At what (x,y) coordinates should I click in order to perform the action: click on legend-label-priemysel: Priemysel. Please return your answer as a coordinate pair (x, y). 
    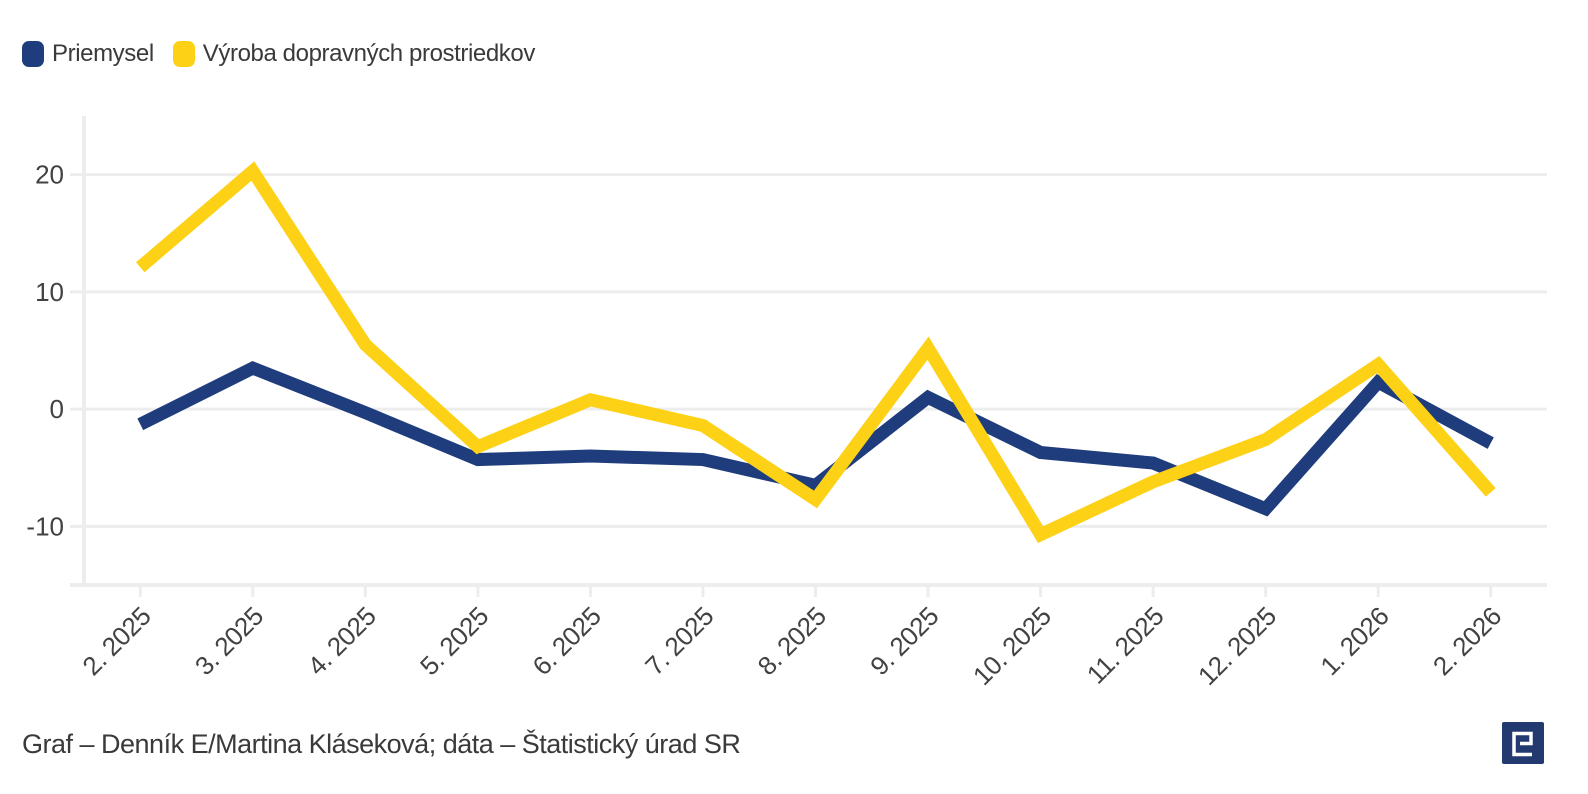
    Looking at the image, I should click on (103, 53).